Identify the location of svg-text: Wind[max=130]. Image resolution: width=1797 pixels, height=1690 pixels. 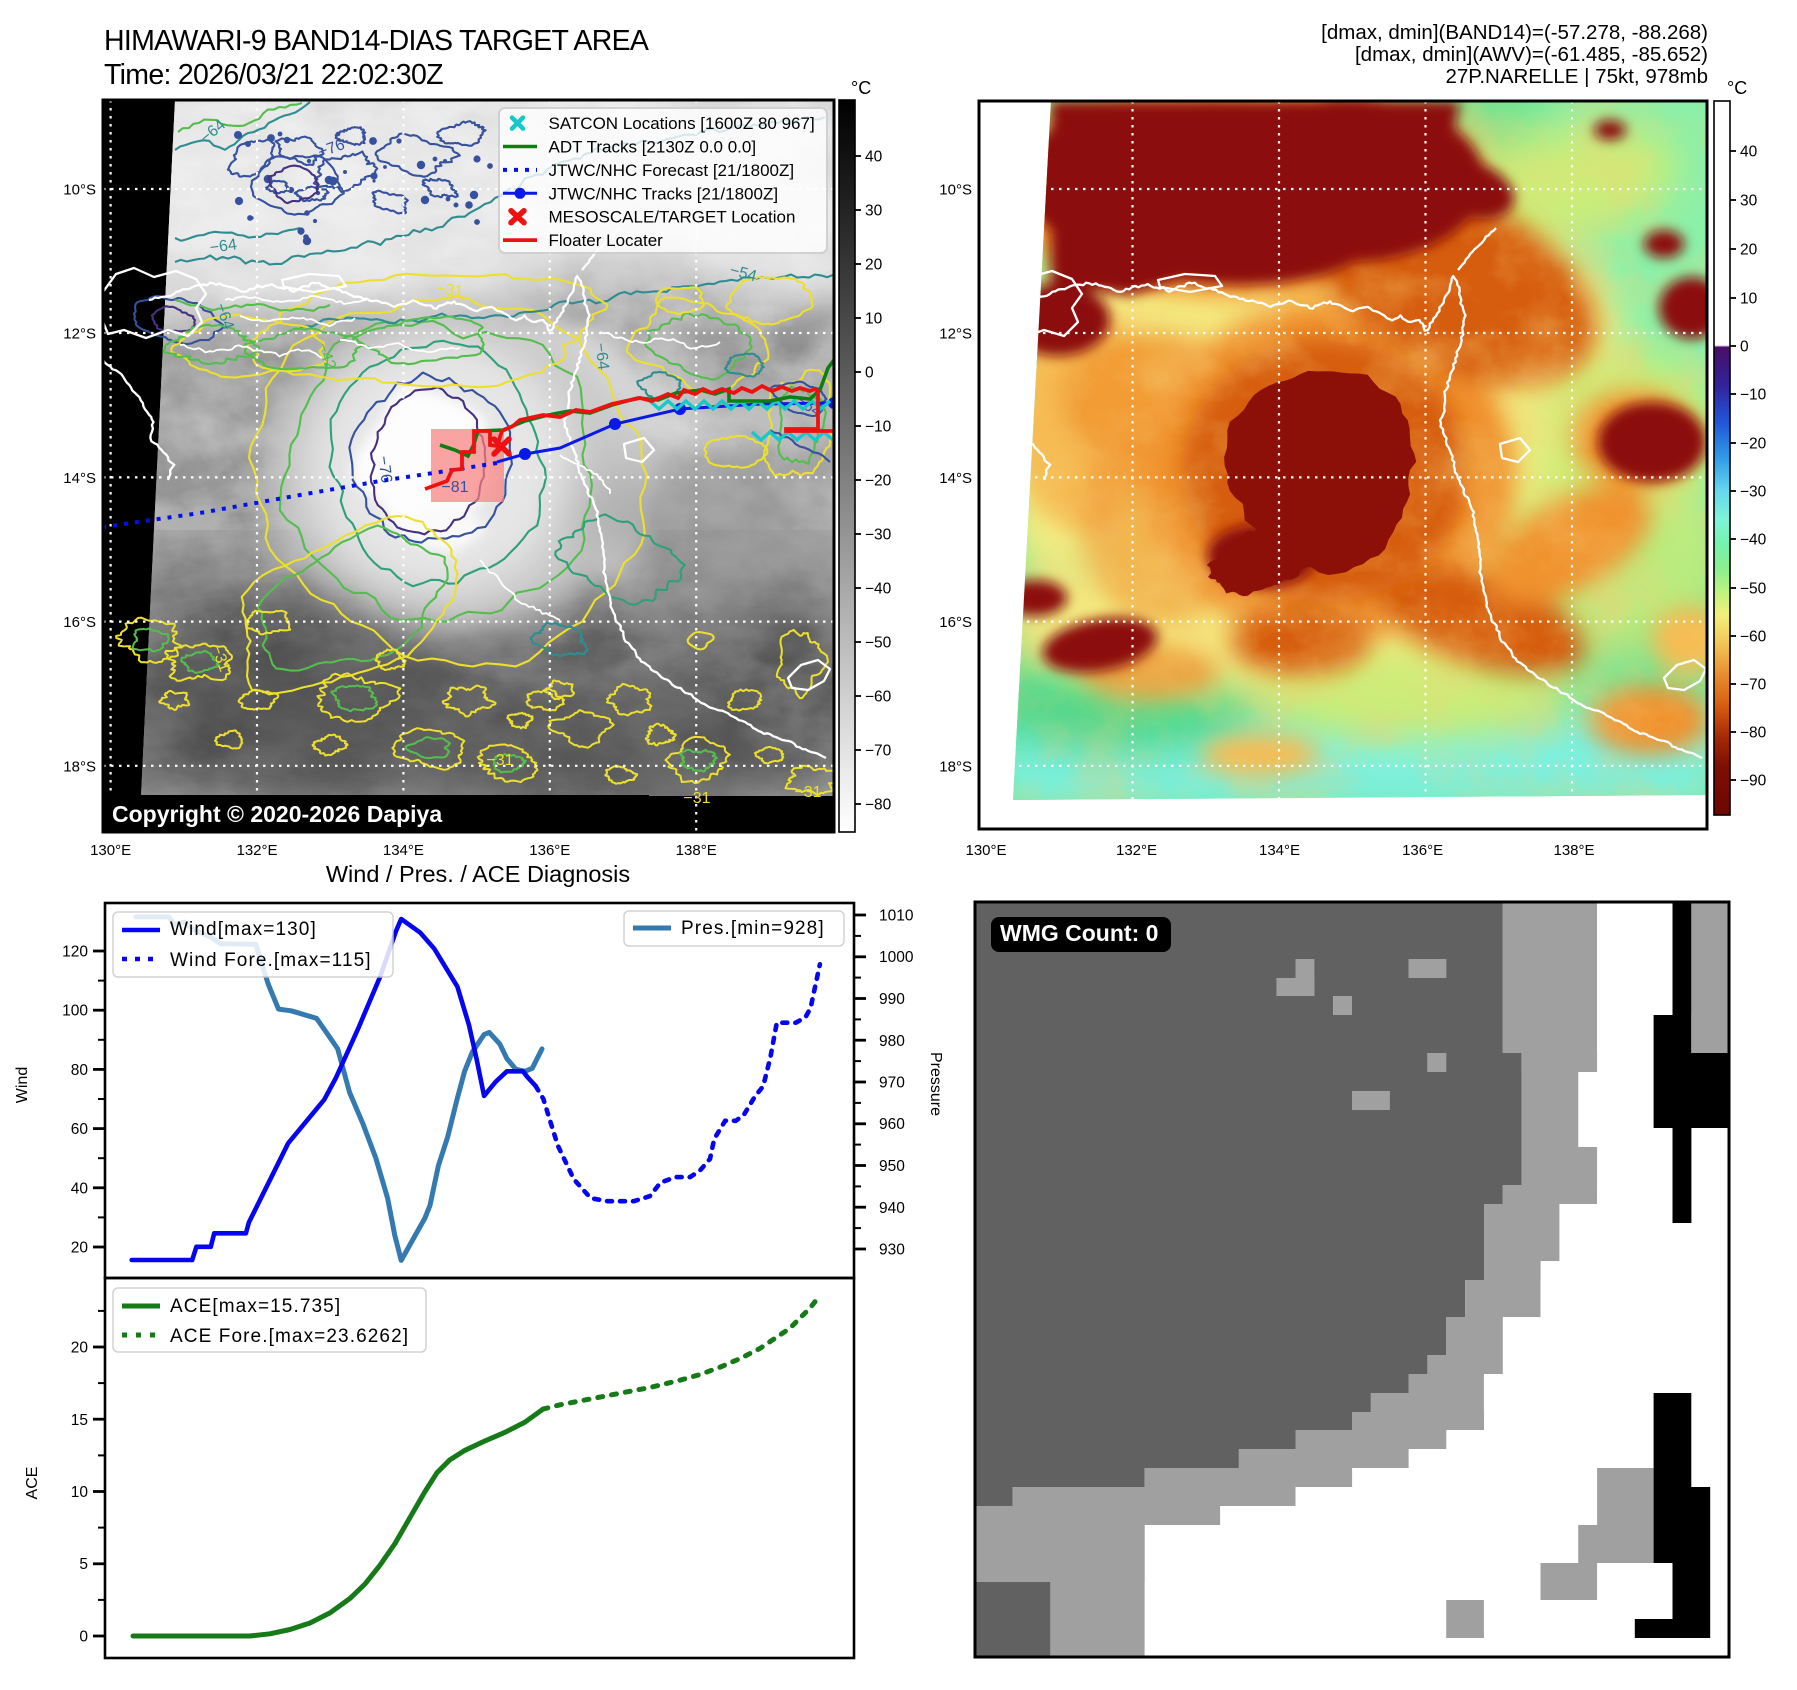
(243, 929).